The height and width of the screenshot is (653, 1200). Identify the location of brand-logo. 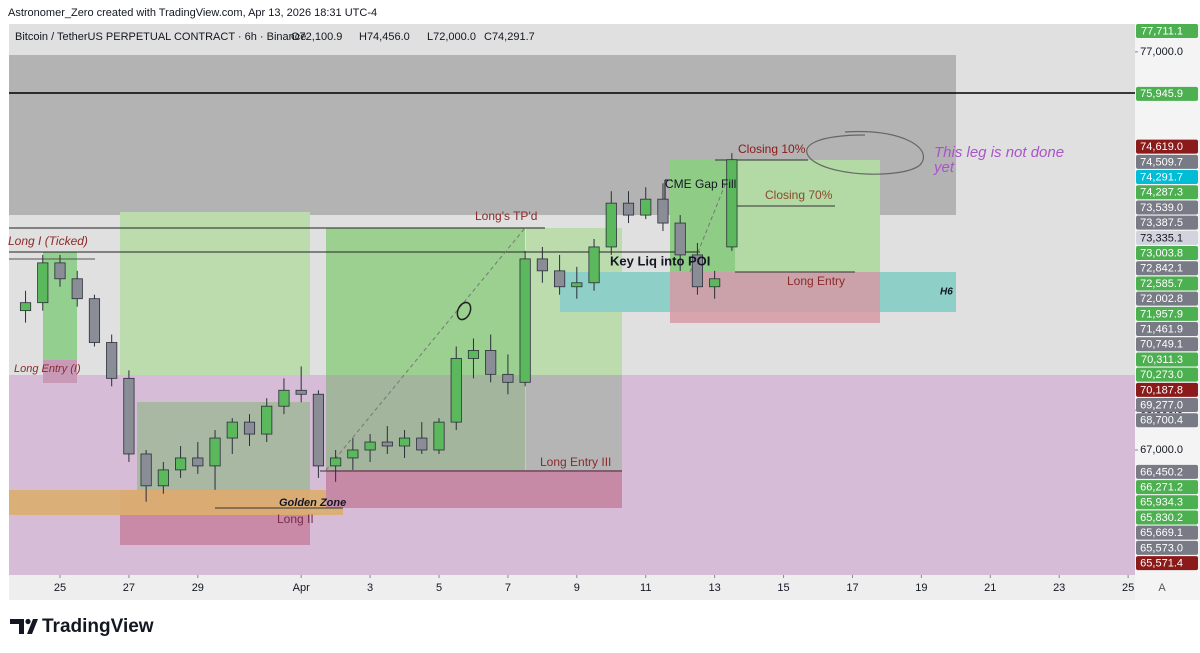
(24, 626).